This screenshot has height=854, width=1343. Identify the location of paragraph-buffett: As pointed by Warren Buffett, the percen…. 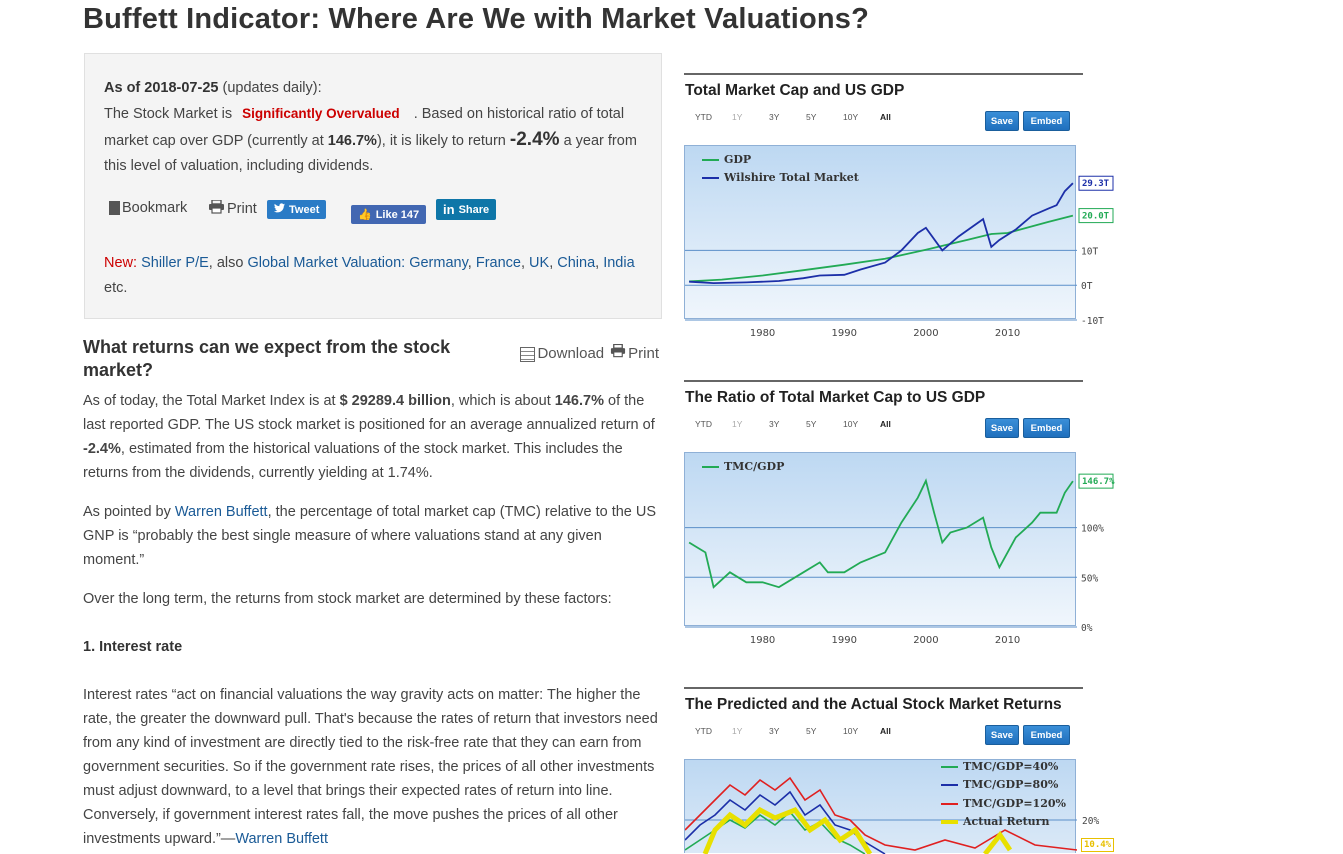
(373, 536).